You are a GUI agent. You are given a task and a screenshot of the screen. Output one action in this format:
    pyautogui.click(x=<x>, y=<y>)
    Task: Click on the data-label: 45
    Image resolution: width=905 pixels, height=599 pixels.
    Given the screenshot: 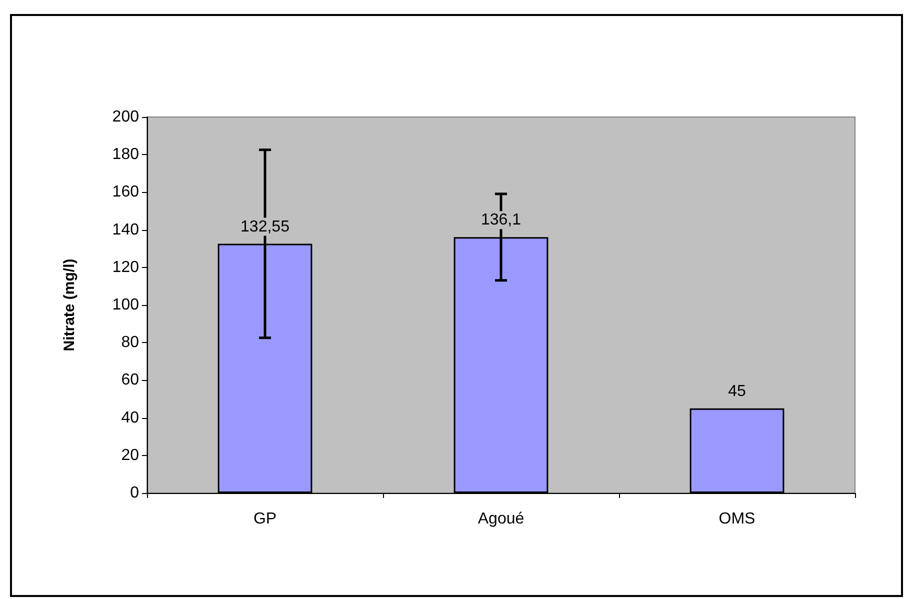 What is the action you would take?
    pyautogui.click(x=737, y=391)
    